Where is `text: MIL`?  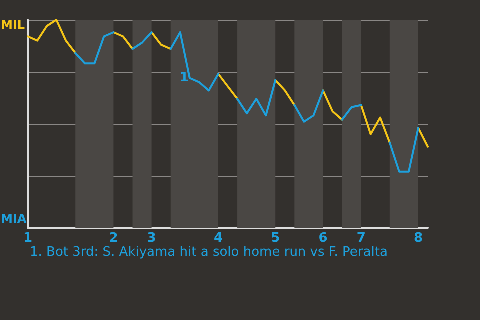
text: MIL is located at coordinates (13, 25).